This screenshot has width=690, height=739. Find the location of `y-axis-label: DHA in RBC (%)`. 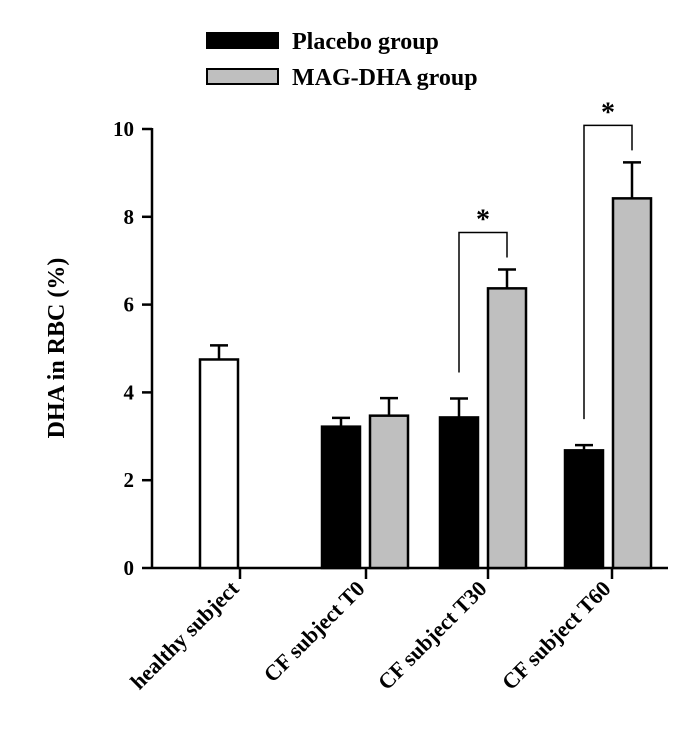

y-axis-label: DHA in RBC (%) is located at coordinates (57, 348).